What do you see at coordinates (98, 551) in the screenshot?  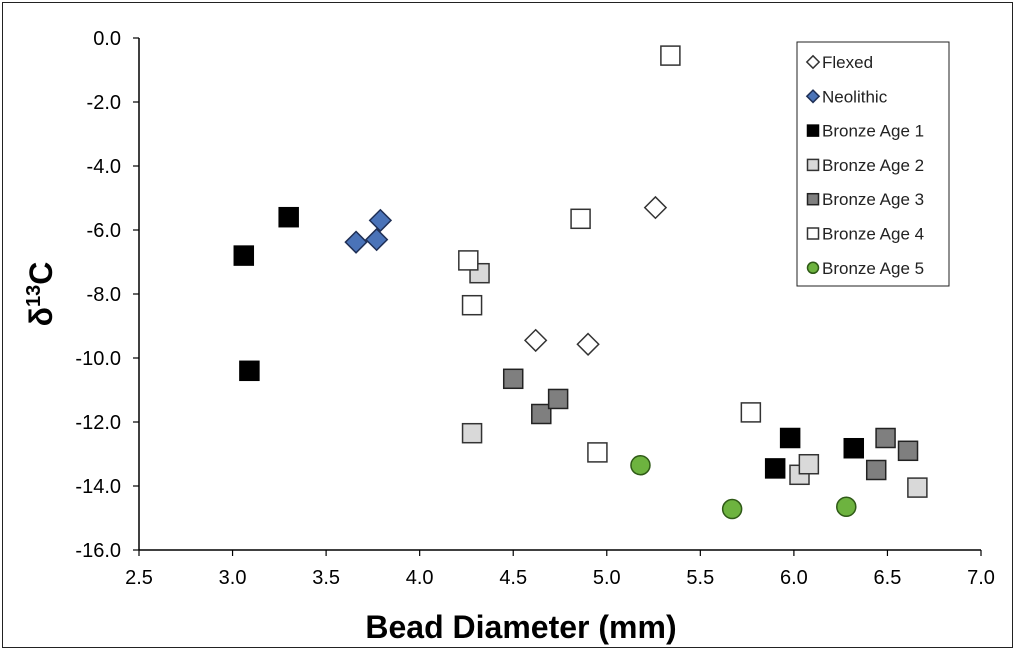 I see `y-tick-label: -16.0` at bounding box center [98, 551].